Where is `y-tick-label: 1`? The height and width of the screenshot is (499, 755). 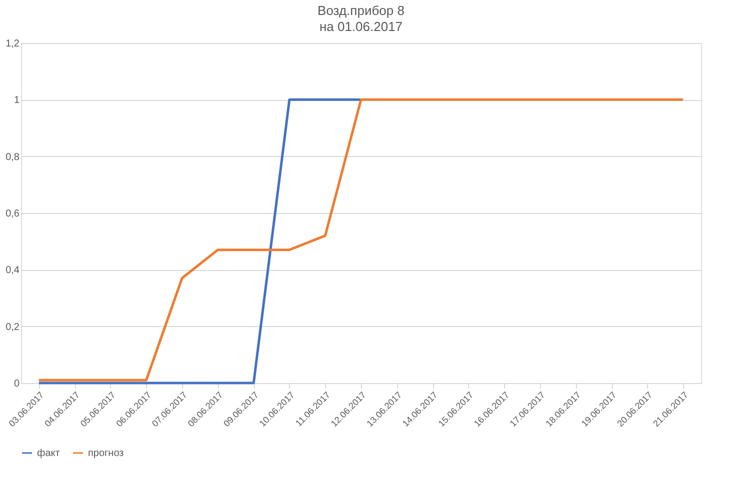 y-tick-label: 1 is located at coordinates (17, 100).